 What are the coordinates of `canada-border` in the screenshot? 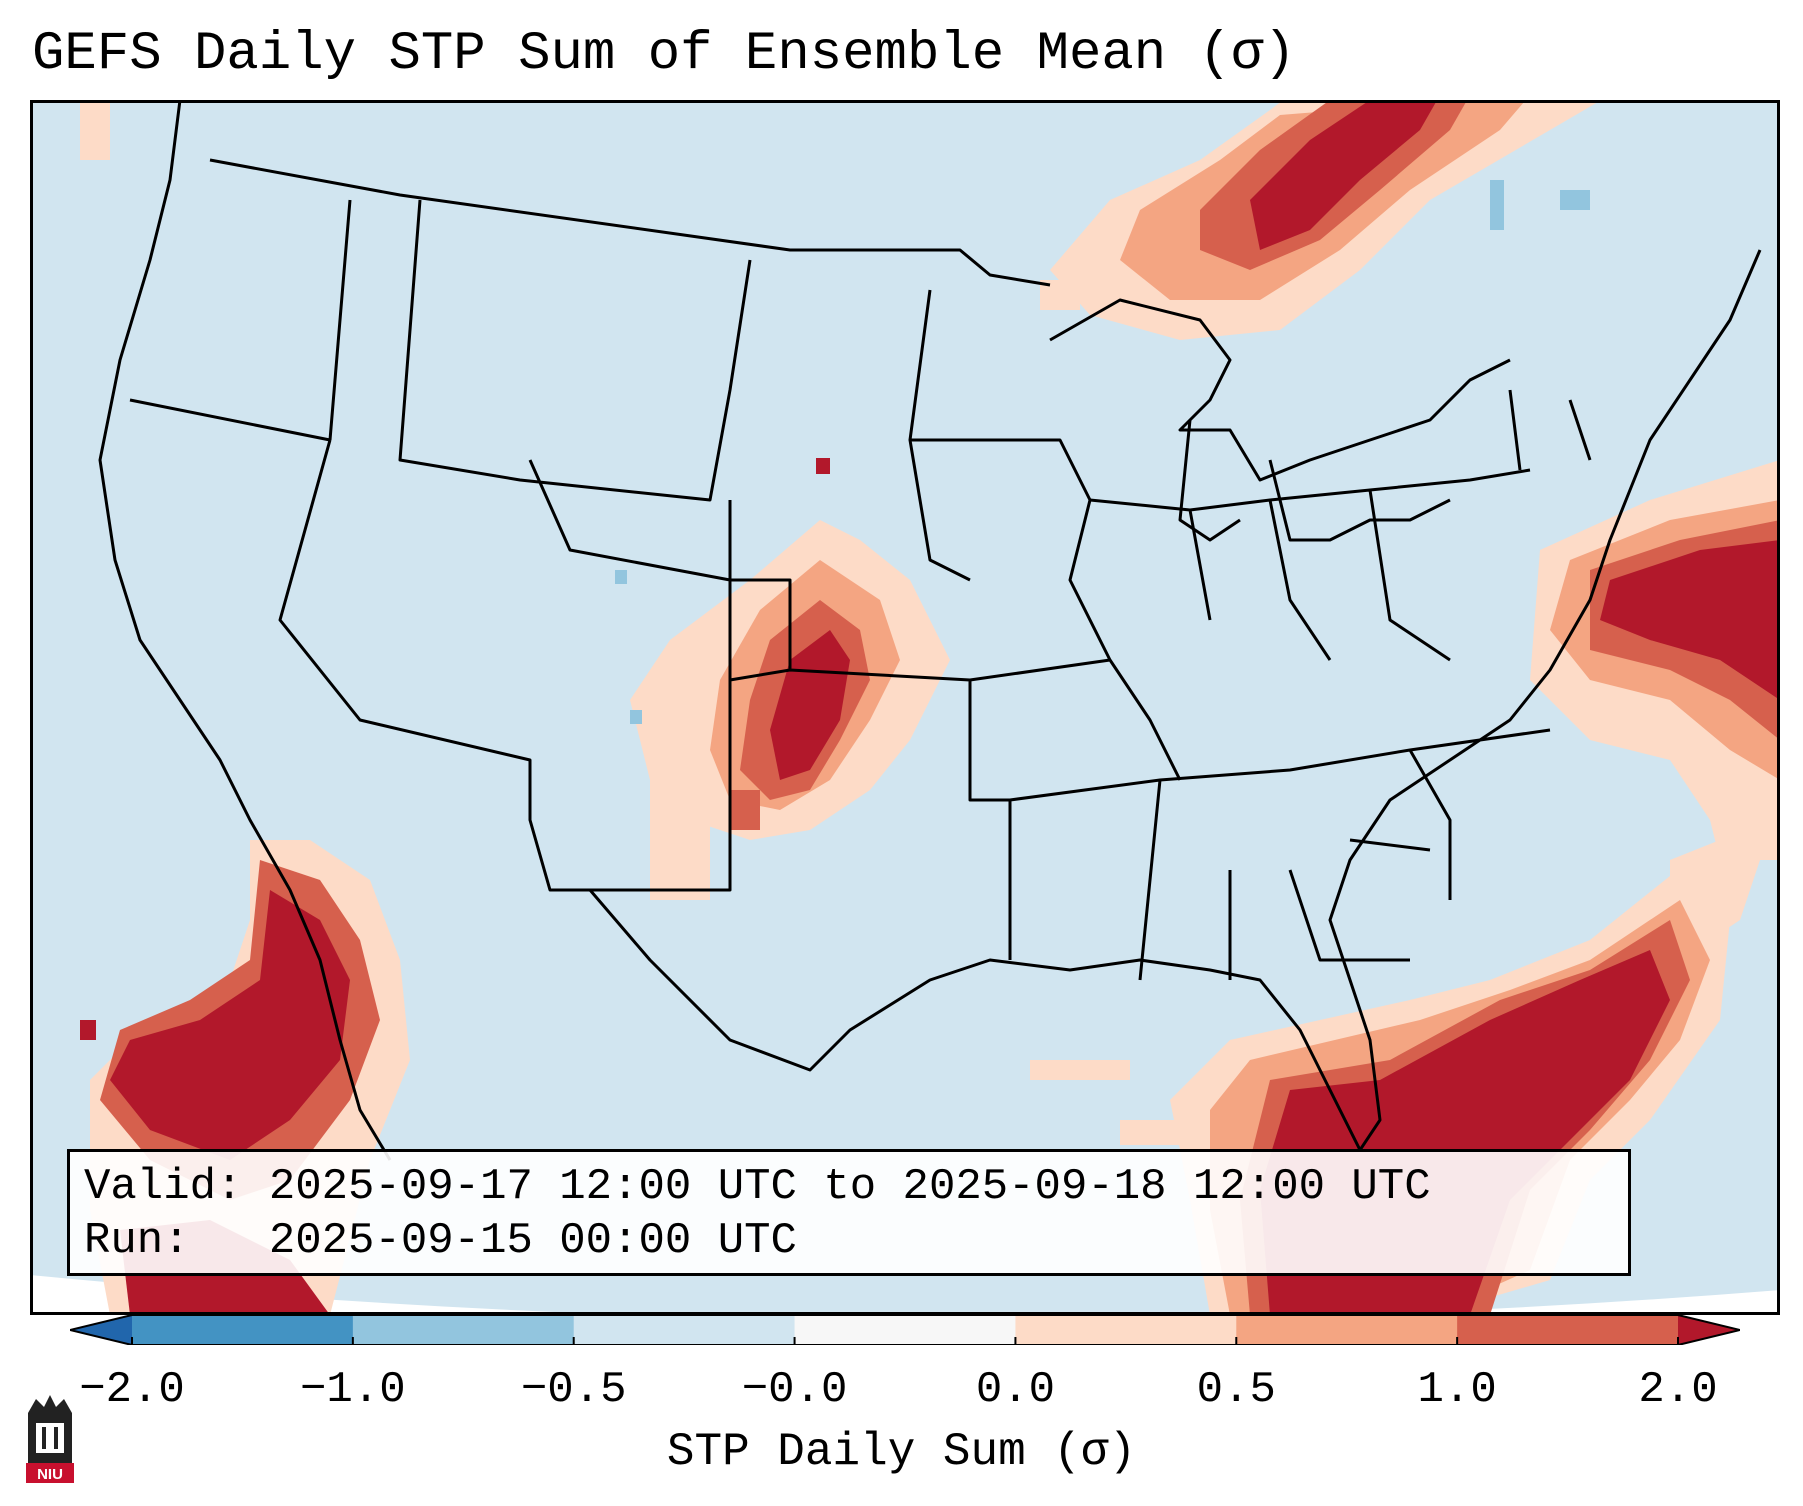 It's located at (630, 222).